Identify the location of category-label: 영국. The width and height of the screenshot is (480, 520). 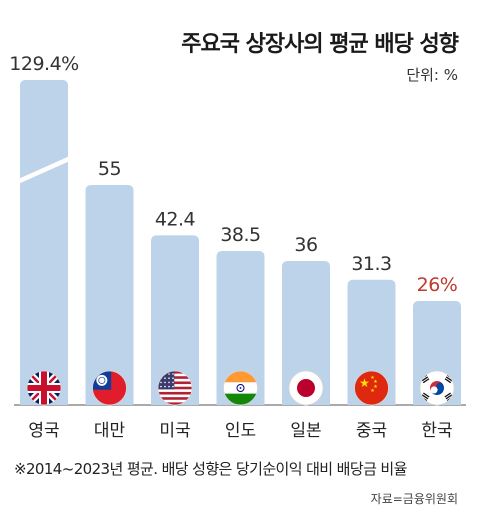
(43, 431).